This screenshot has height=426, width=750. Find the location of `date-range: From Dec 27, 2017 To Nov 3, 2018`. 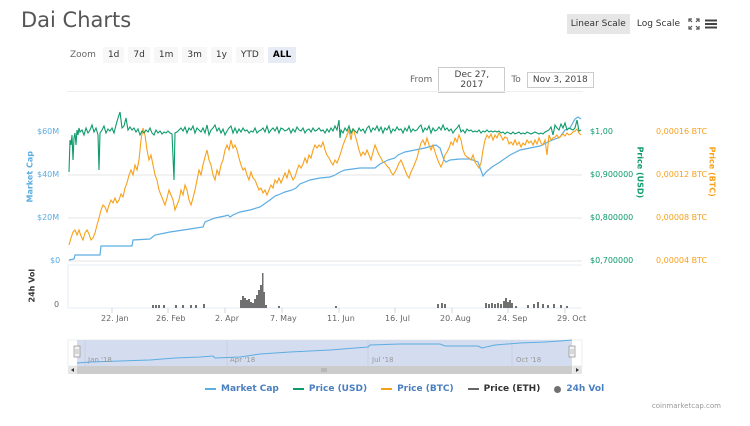

date-range: From Dec 27, 2017 To Nov 3, 2018 is located at coordinates (502, 80).